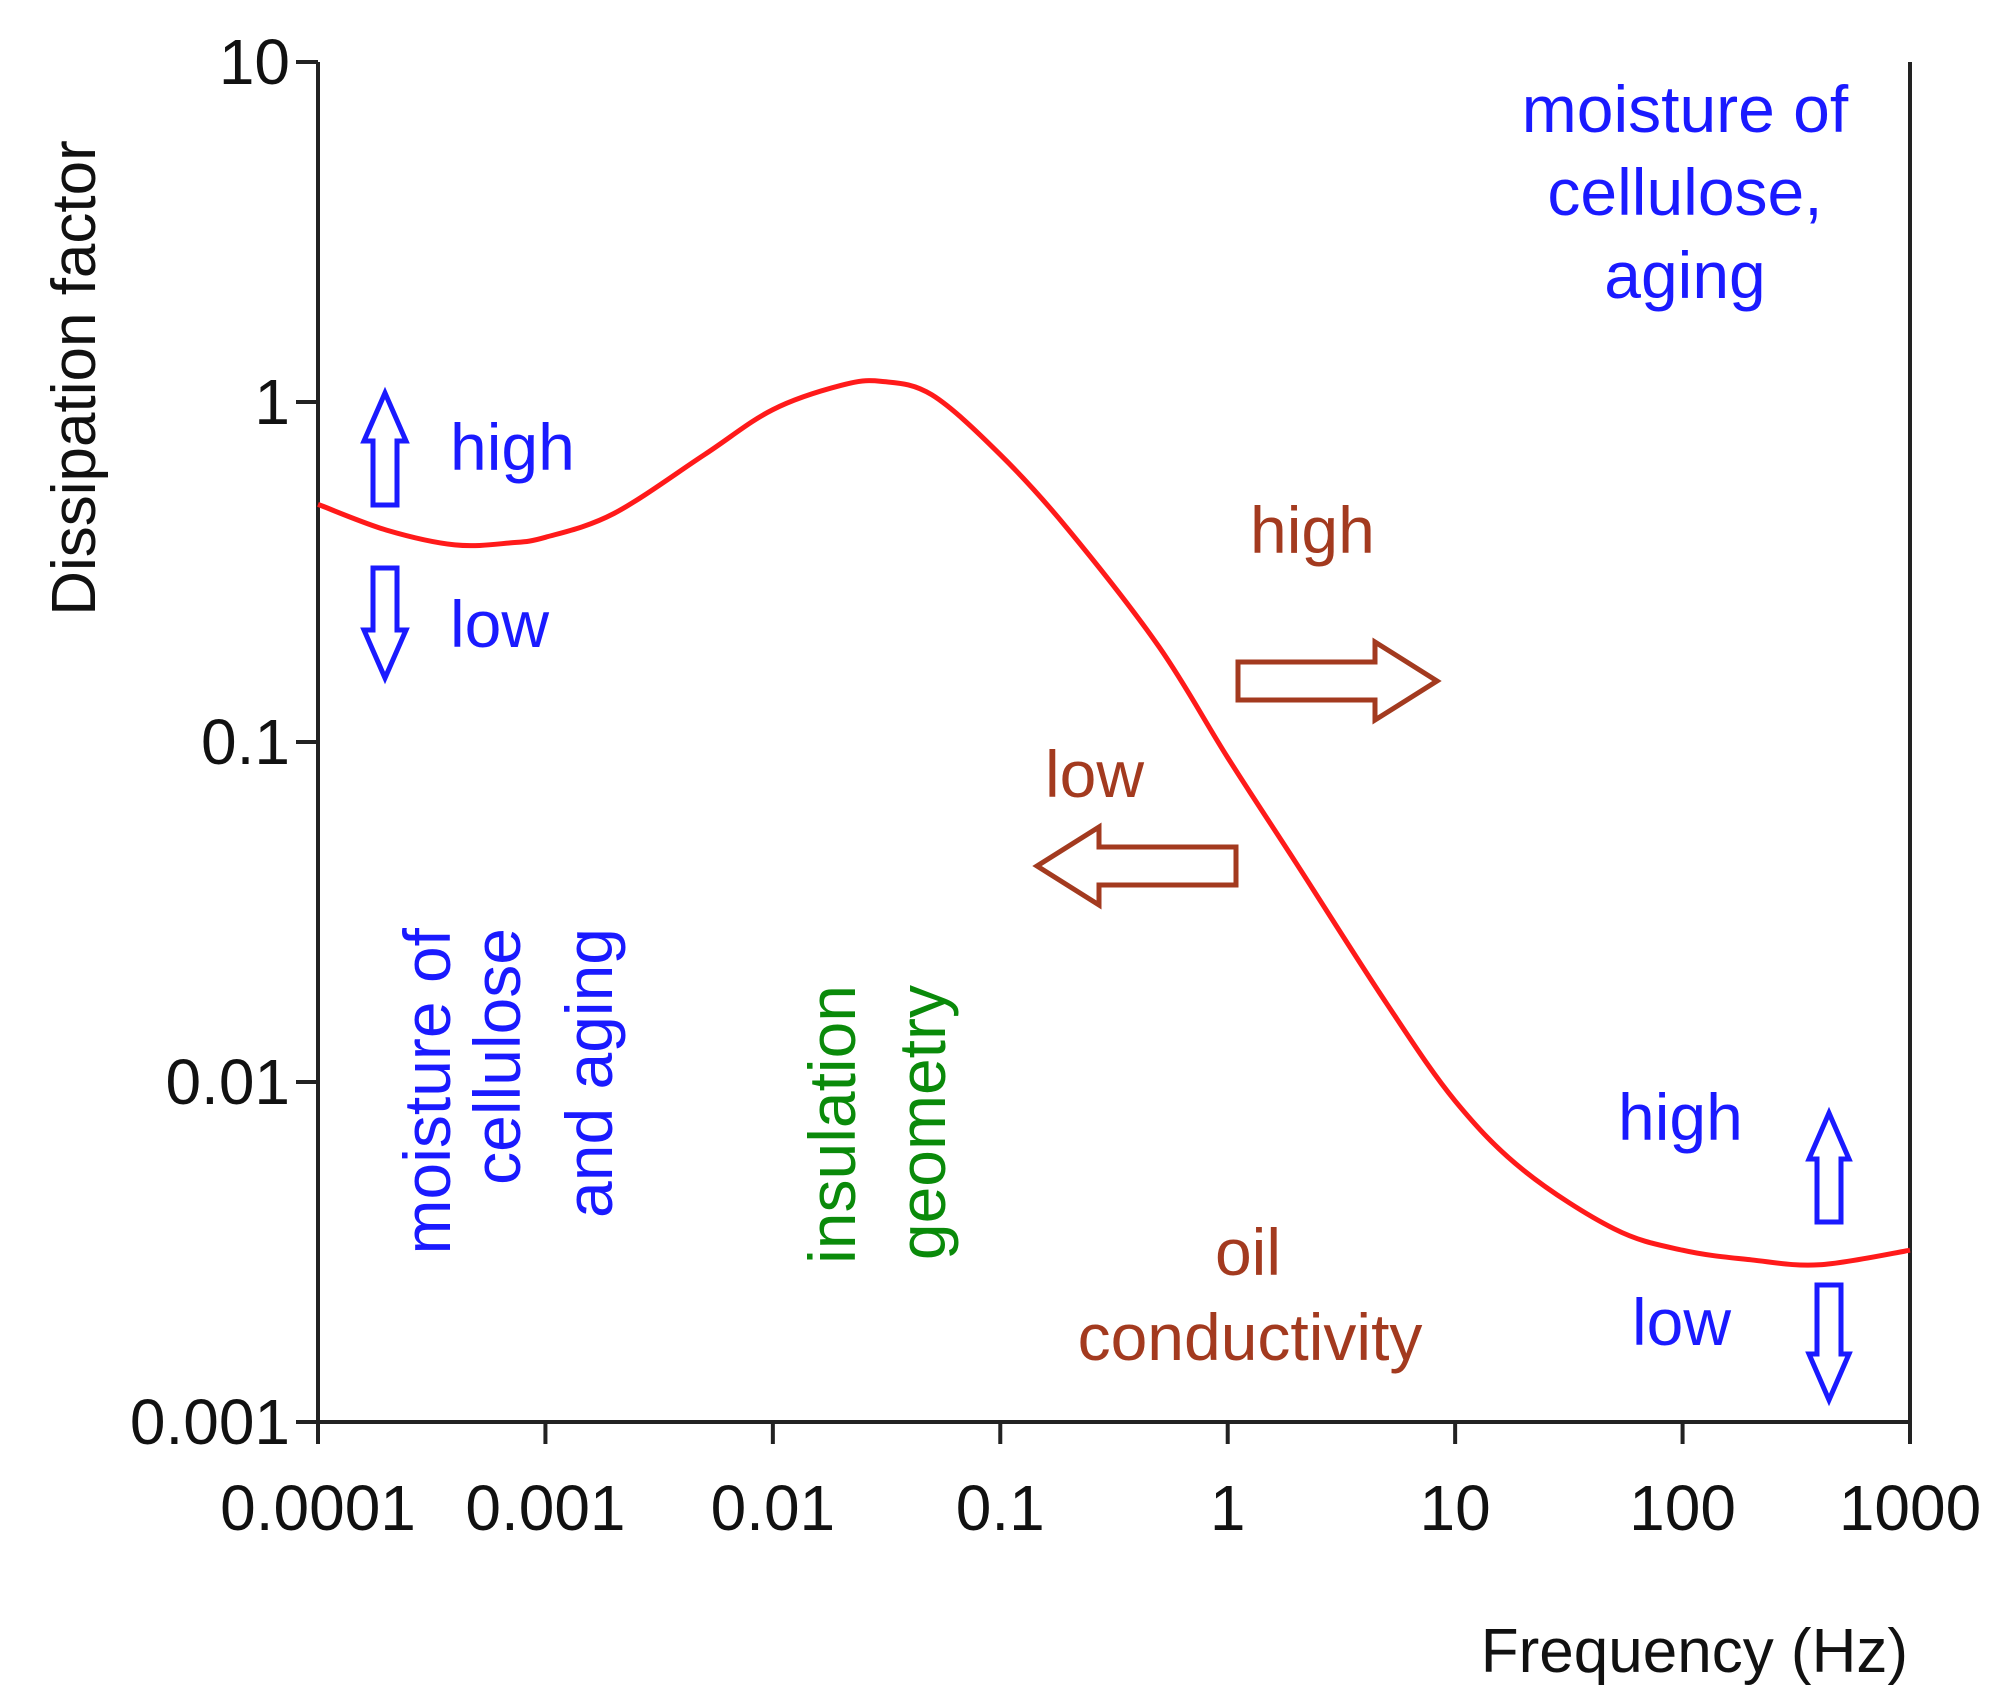 Image resolution: width=2012 pixels, height=1703 pixels. What do you see at coordinates (1684, 192) in the screenshot?
I see `annotation-top-right-line-2: cellulose,` at bounding box center [1684, 192].